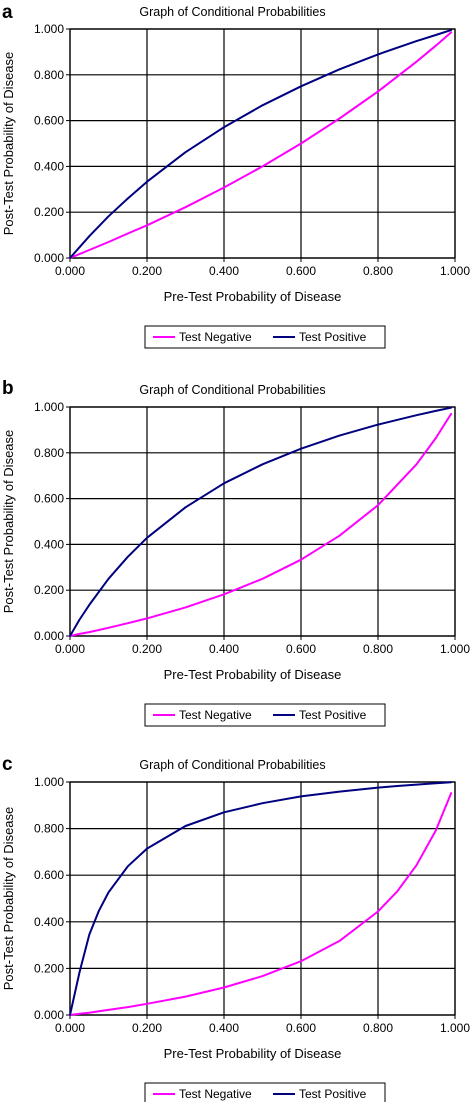 This screenshot has height=1102, width=474. I want to click on panel-letter: a, so click(7, 12).